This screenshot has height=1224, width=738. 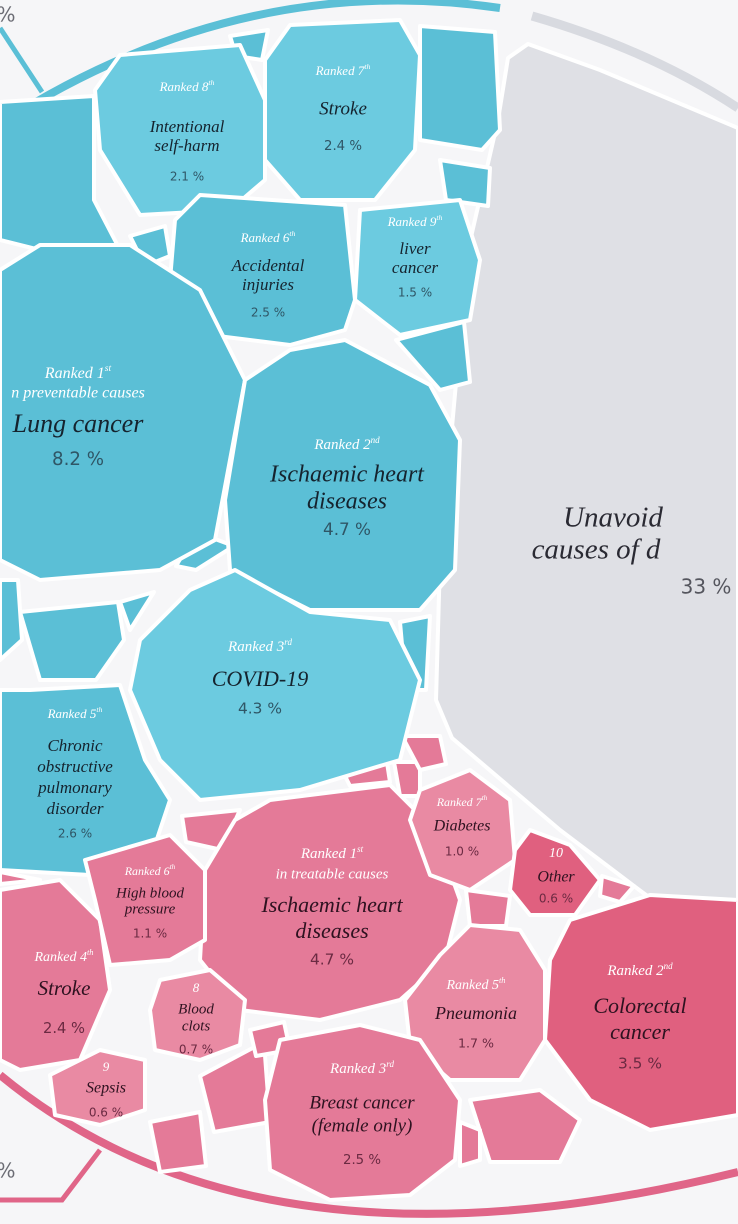 What do you see at coordinates (596, 550) in the screenshot?
I see `unavoidable-name: causes of d` at bounding box center [596, 550].